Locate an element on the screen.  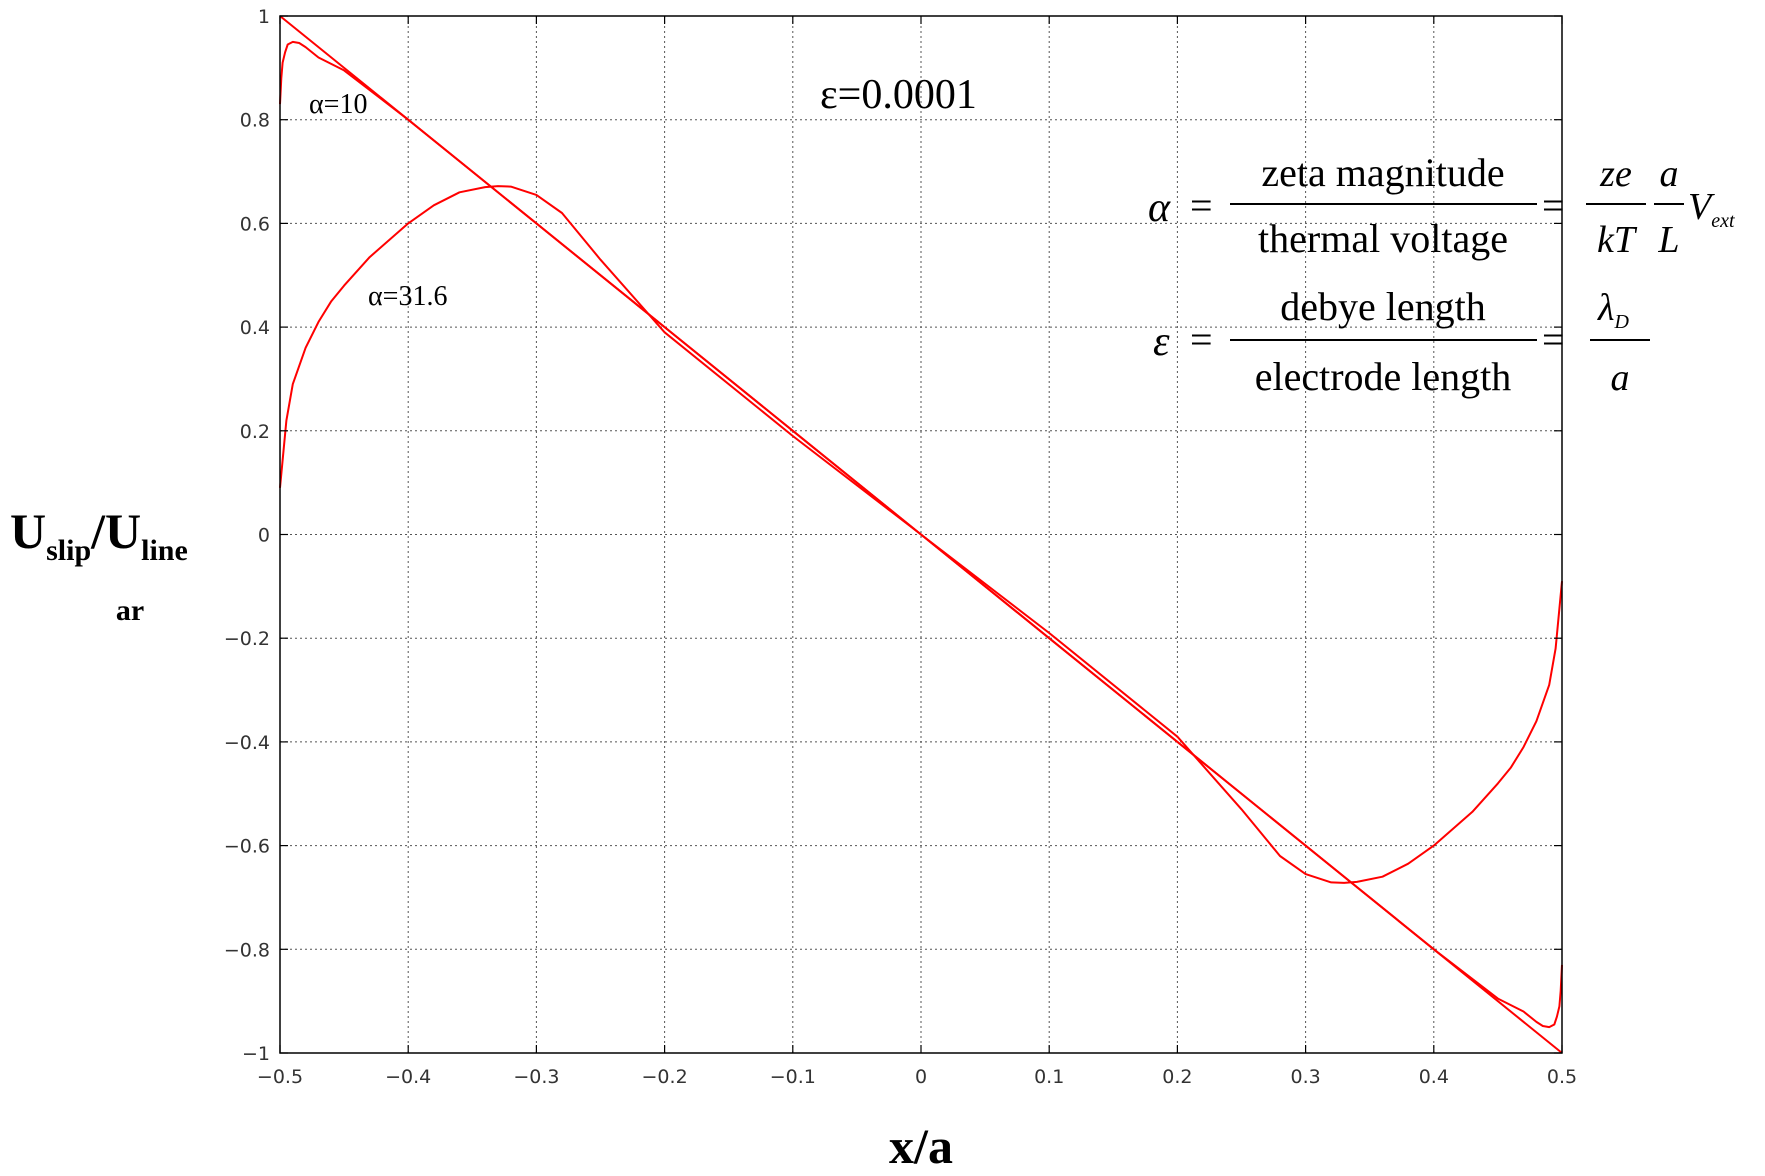
x-tick-label: 0 is located at coordinates (921, 1077).